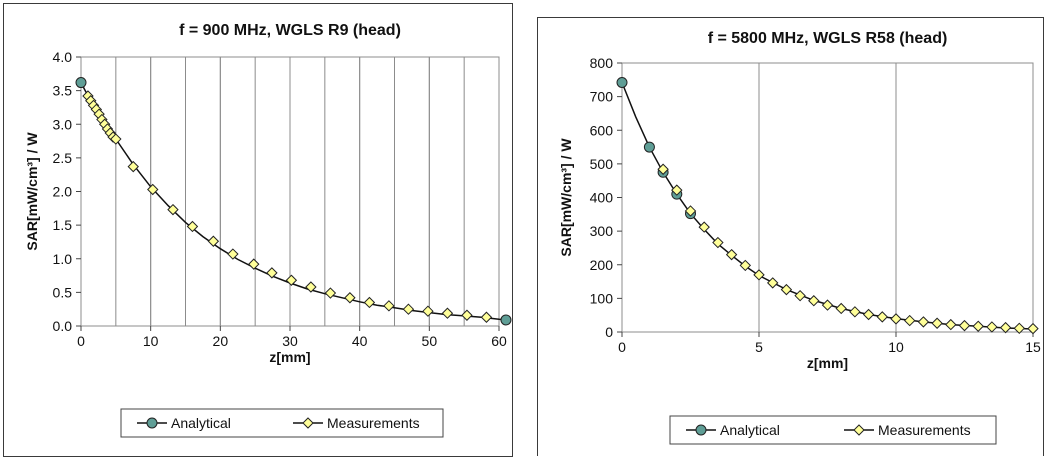 This screenshot has width=1044, height=459. Describe the element at coordinates (373, 423) in the screenshot. I see `legend-label: Measurements` at that location.